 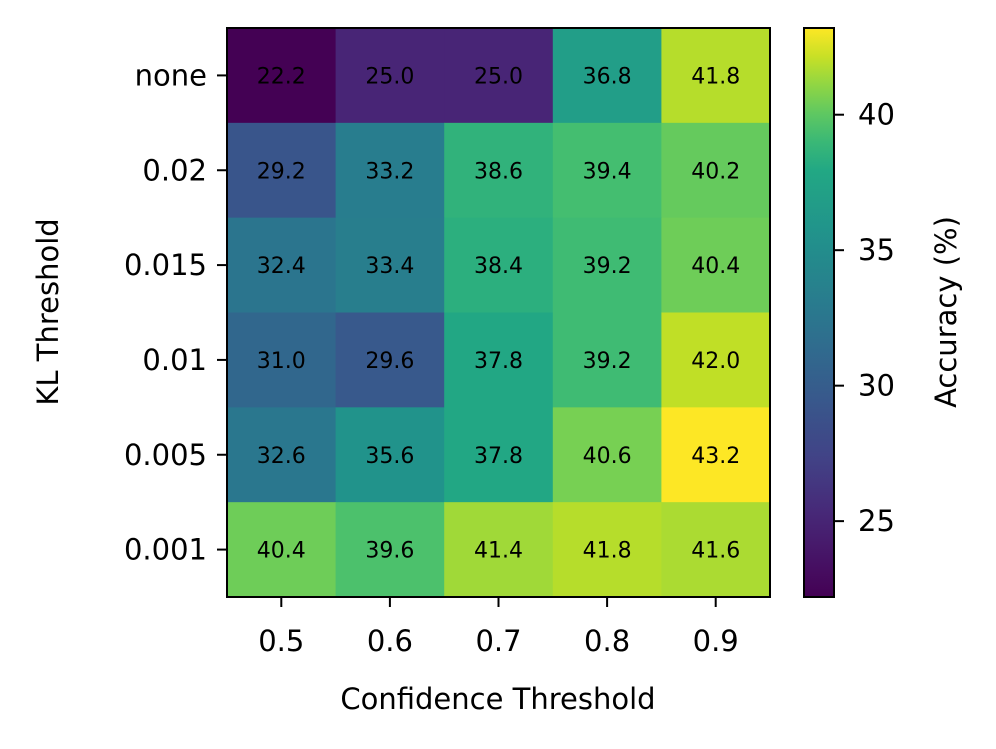 What do you see at coordinates (864, 318) in the screenshot?
I see `colorbar-ticks: 25 30 35 40` at bounding box center [864, 318].